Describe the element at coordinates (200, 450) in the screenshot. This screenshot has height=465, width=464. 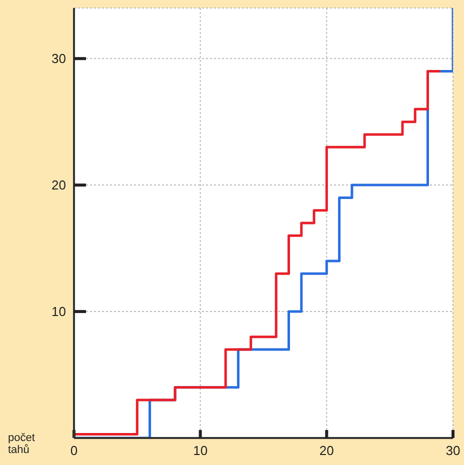
I see `x-tick-label: 10` at that location.